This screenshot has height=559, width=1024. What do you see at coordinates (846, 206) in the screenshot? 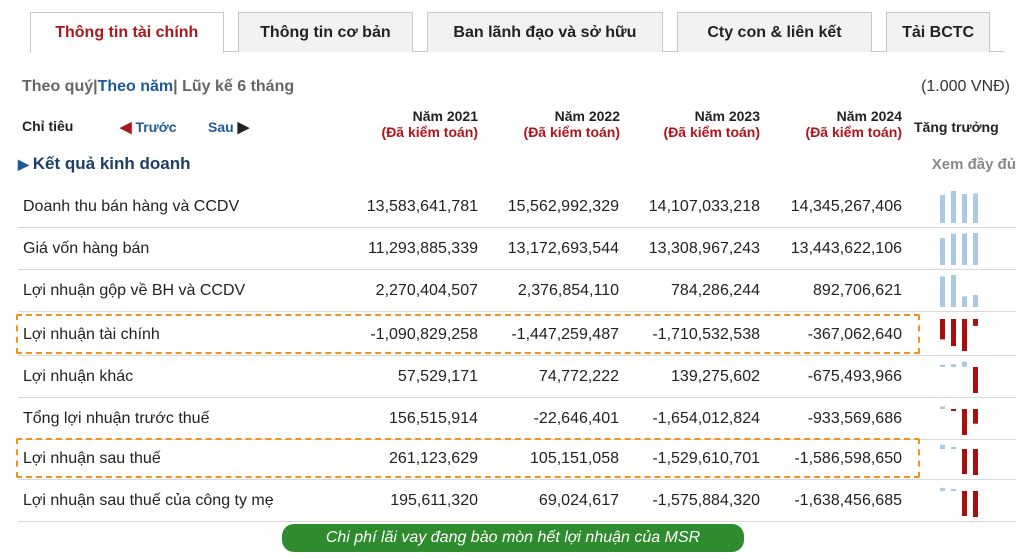
I see `row-value: 14,345,267,406` at bounding box center [846, 206].